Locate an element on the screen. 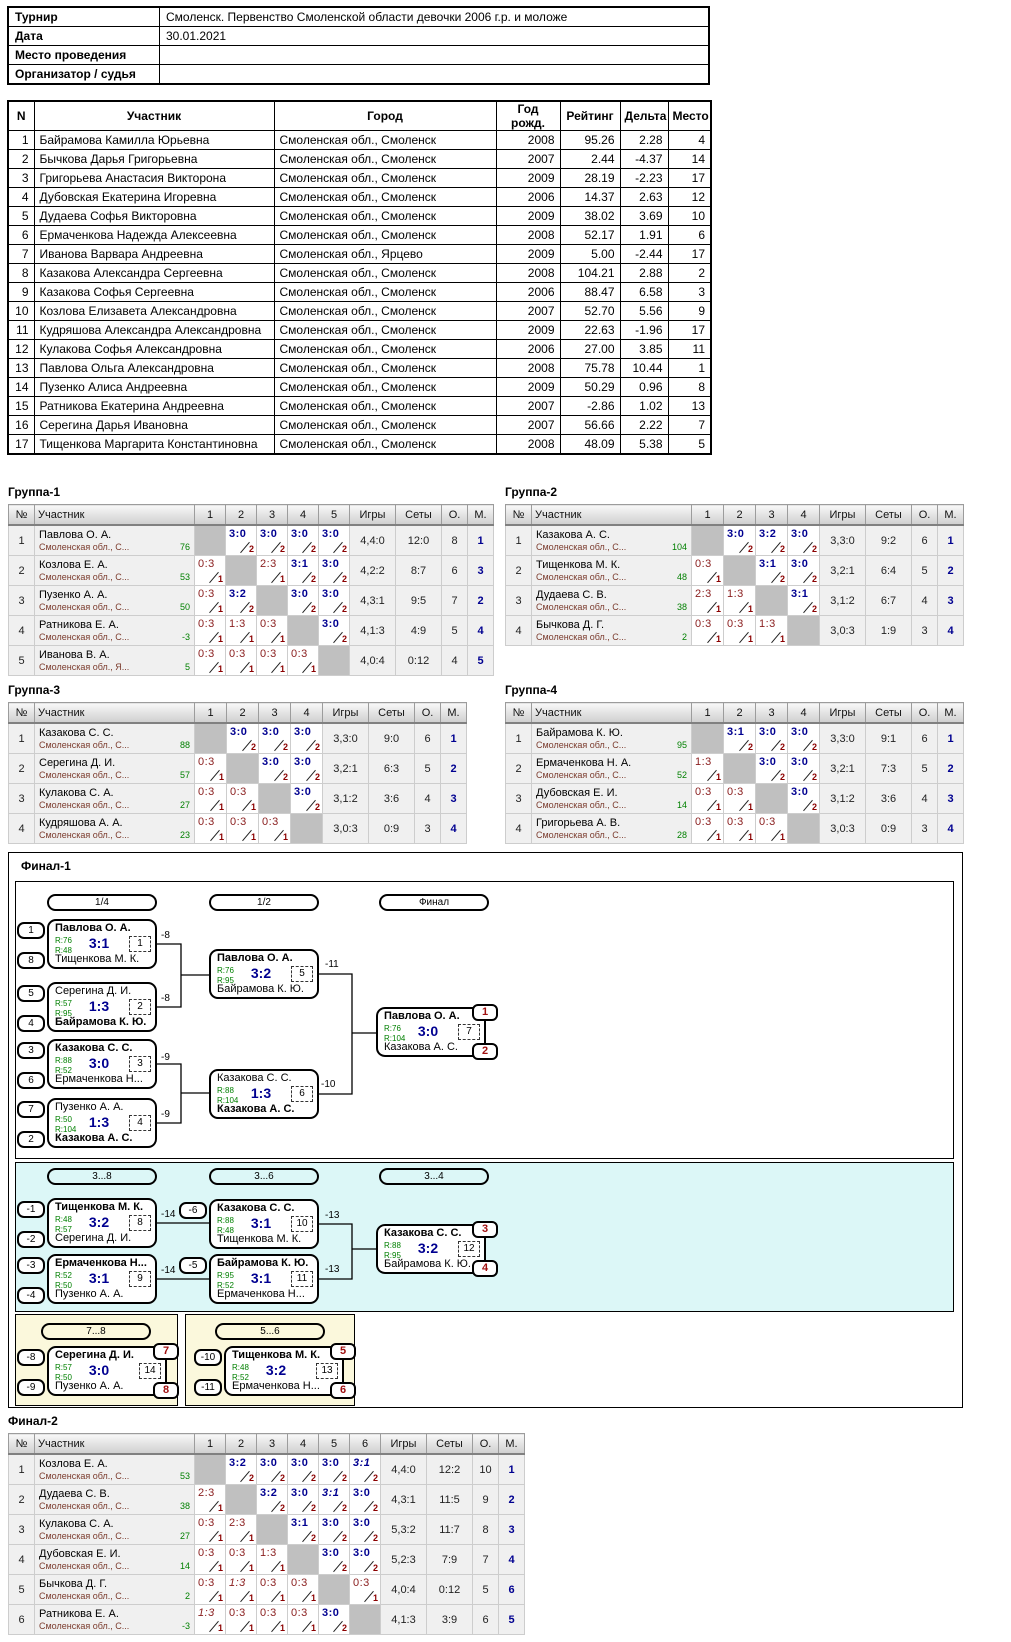 This screenshot has height=1642, width=1011. col-header-sets: Сеты is located at coordinates (449, 1444).